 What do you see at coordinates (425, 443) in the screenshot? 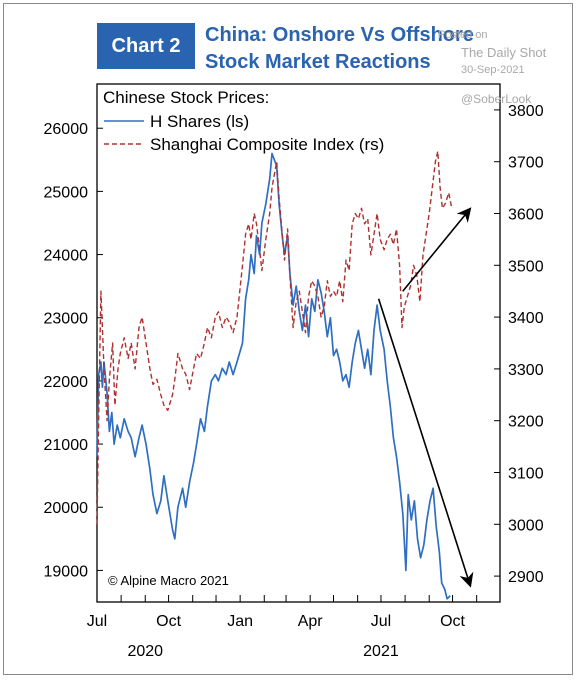
I see `trend-arrow-h-shares` at bounding box center [425, 443].